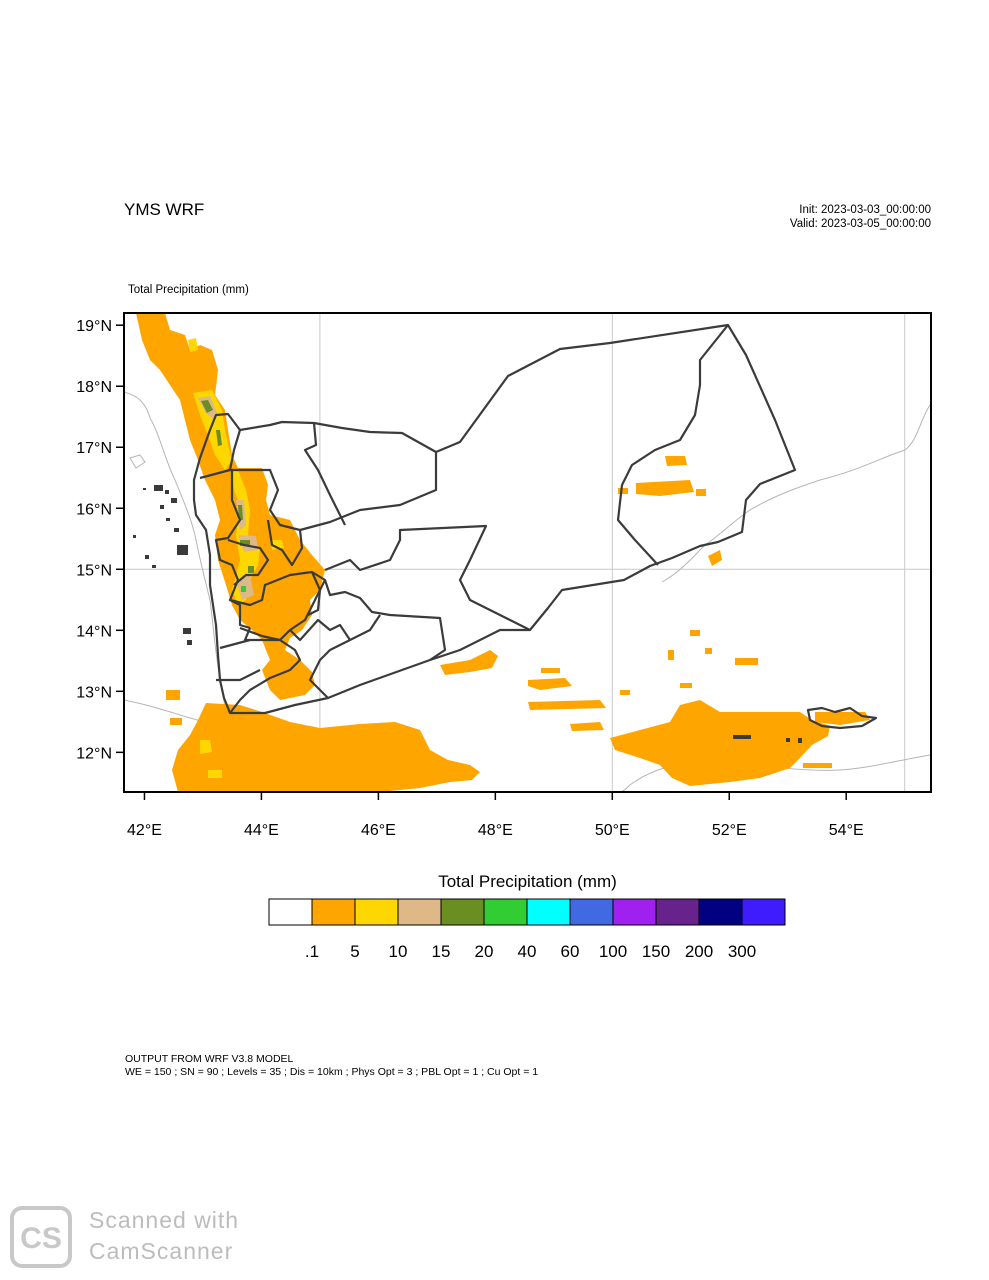 This screenshot has height=1280, width=989. I want to click on colorbar-labels: .1 5 10 15 20 40 60 100 150 200 300, so click(530, 951).